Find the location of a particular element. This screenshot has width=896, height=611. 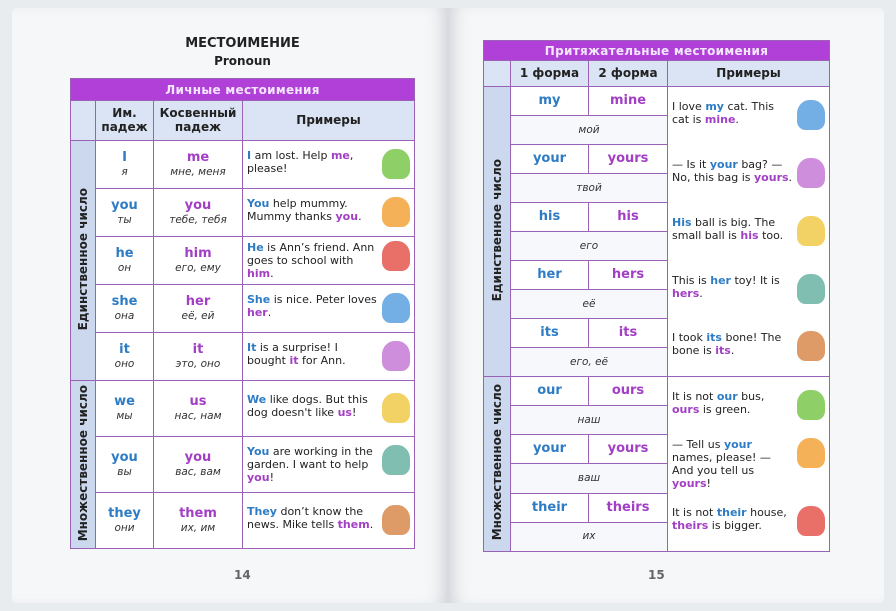

pronoun: hers is located at coordinates (628, 274).